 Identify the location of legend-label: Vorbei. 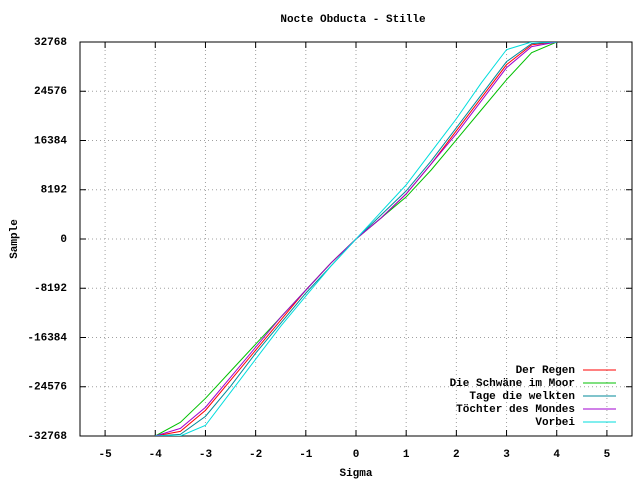
(555, 423).